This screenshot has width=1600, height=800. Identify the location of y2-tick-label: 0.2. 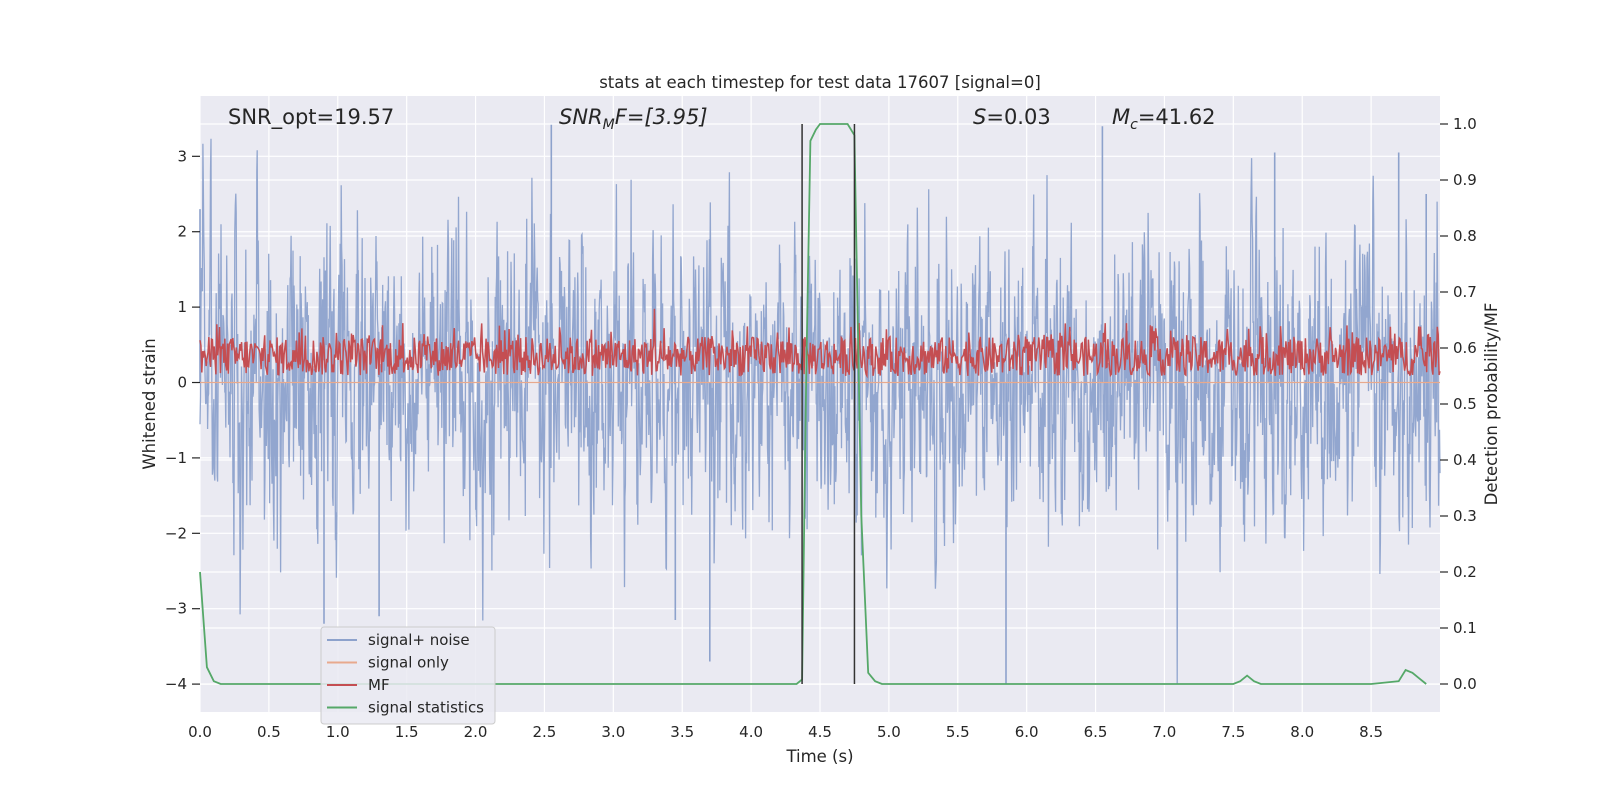
(1465, 572).